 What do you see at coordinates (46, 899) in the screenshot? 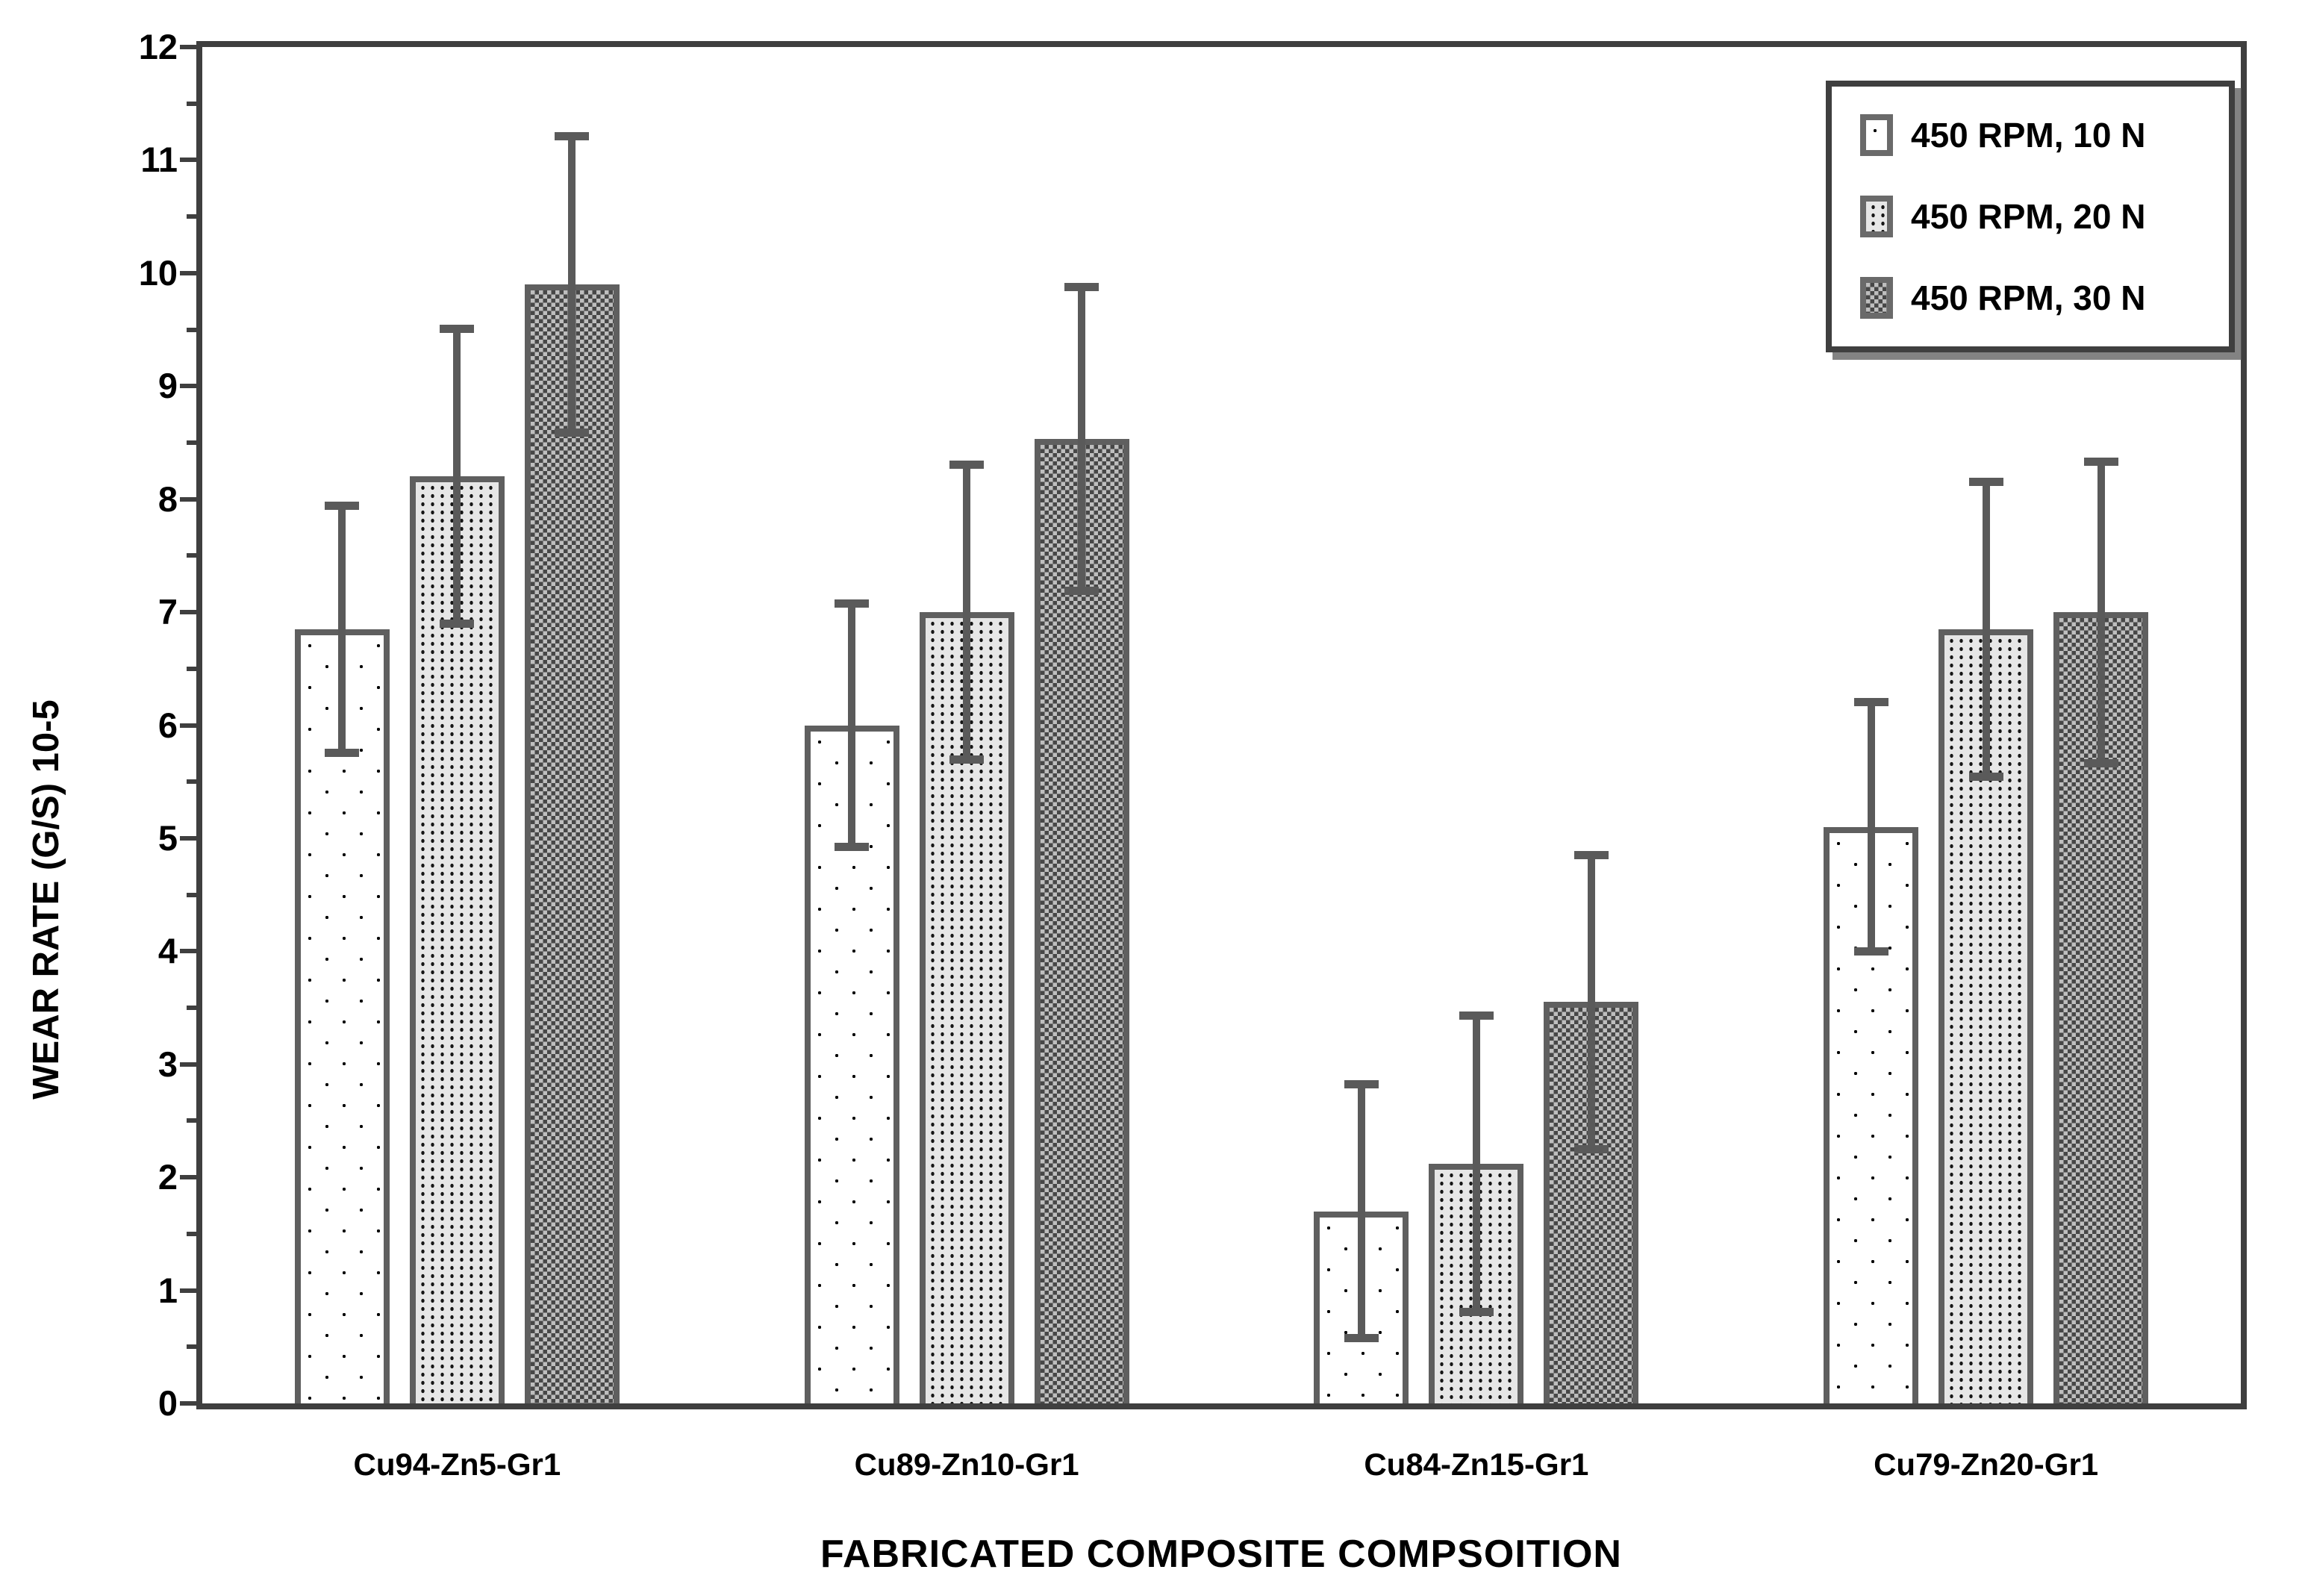
I see `y-axis-title: WEAR RATE (G/S) 10-5` at bounding box center [46, 899].